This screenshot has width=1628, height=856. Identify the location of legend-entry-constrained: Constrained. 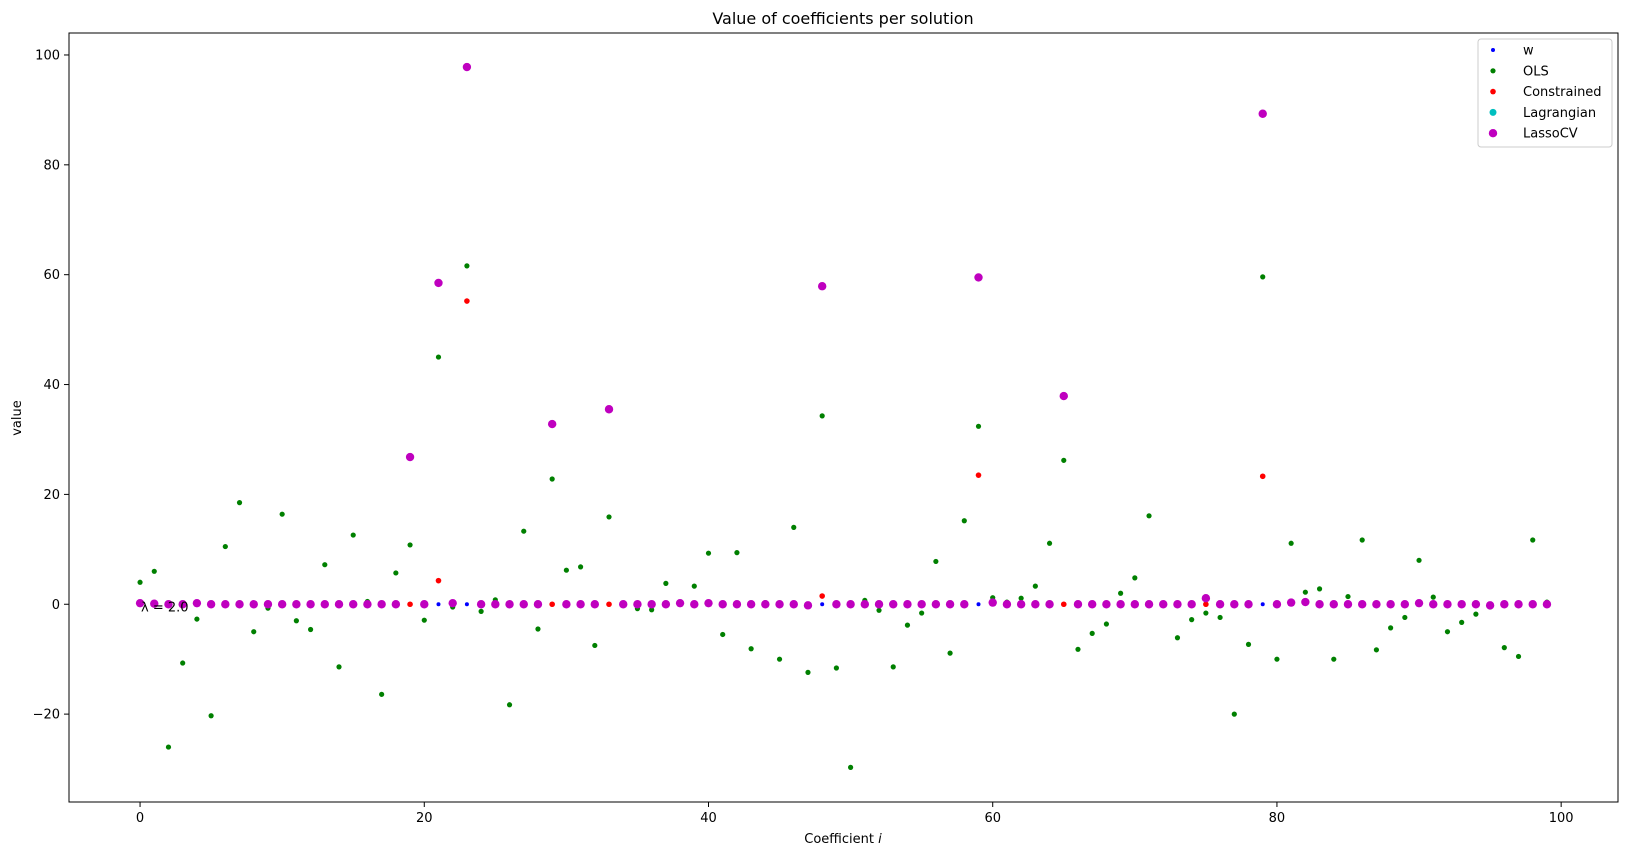
(1562, 92).